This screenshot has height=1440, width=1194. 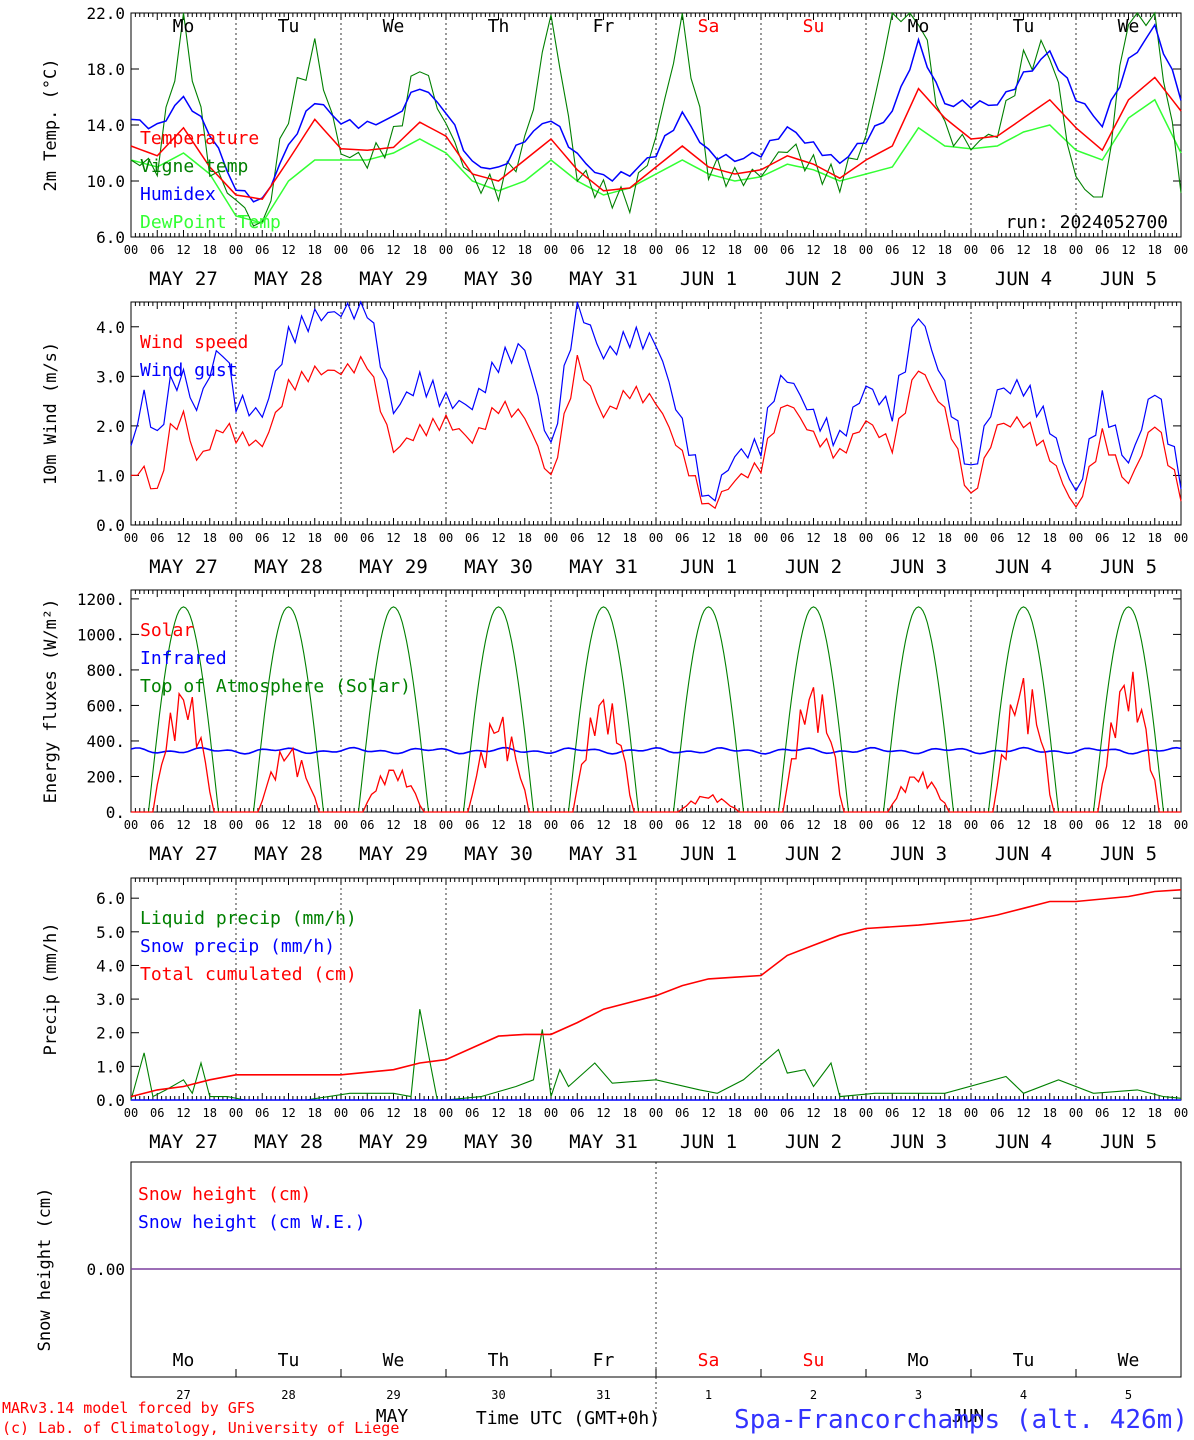 What do you see at coordinates (199, 138) in the screenshot?
I see `legend-temperature: Temperature` at bounding box center [199, 138].